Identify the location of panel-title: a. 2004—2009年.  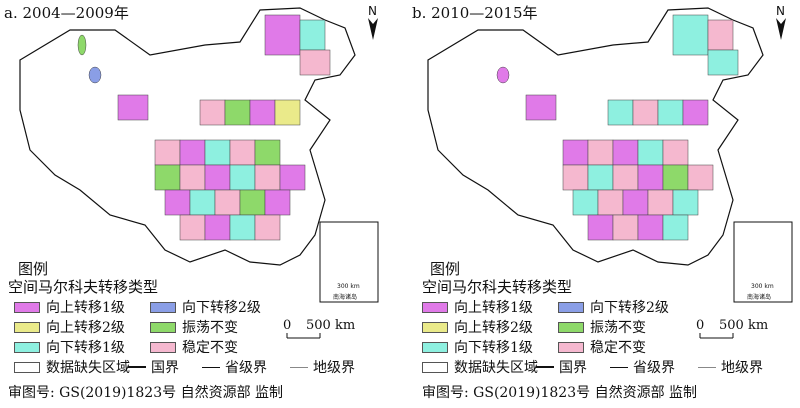
(66, 13).